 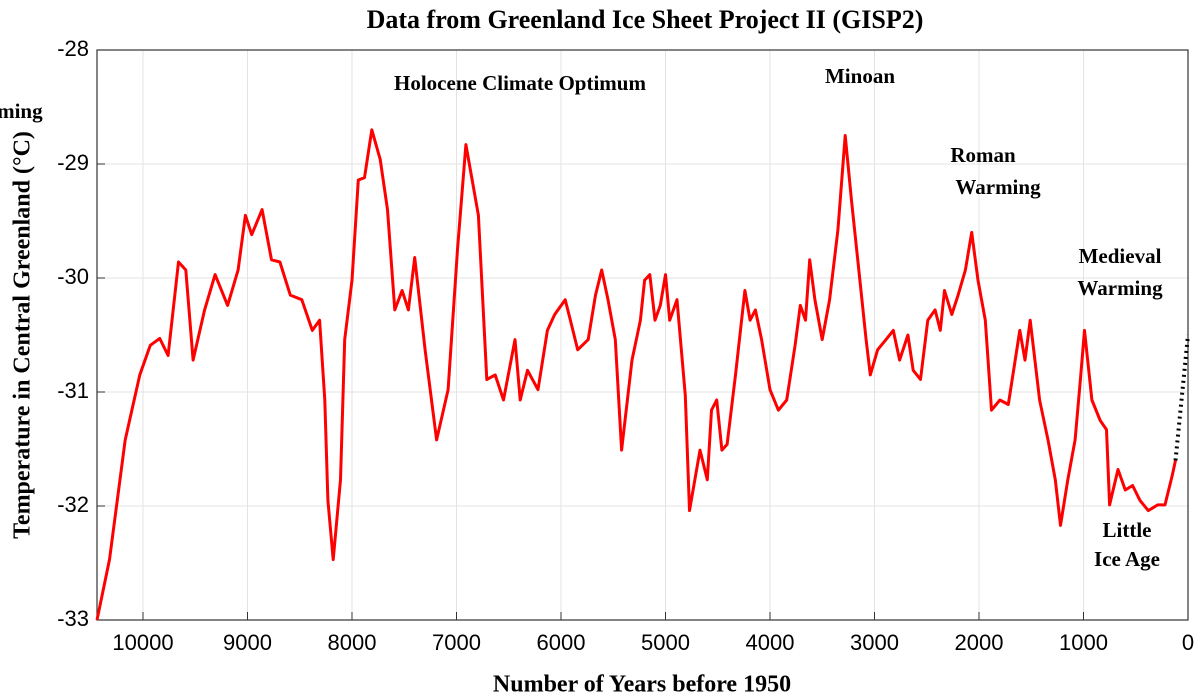 I want to click on x-tick-label: 2000, so click(x=979, y=642).